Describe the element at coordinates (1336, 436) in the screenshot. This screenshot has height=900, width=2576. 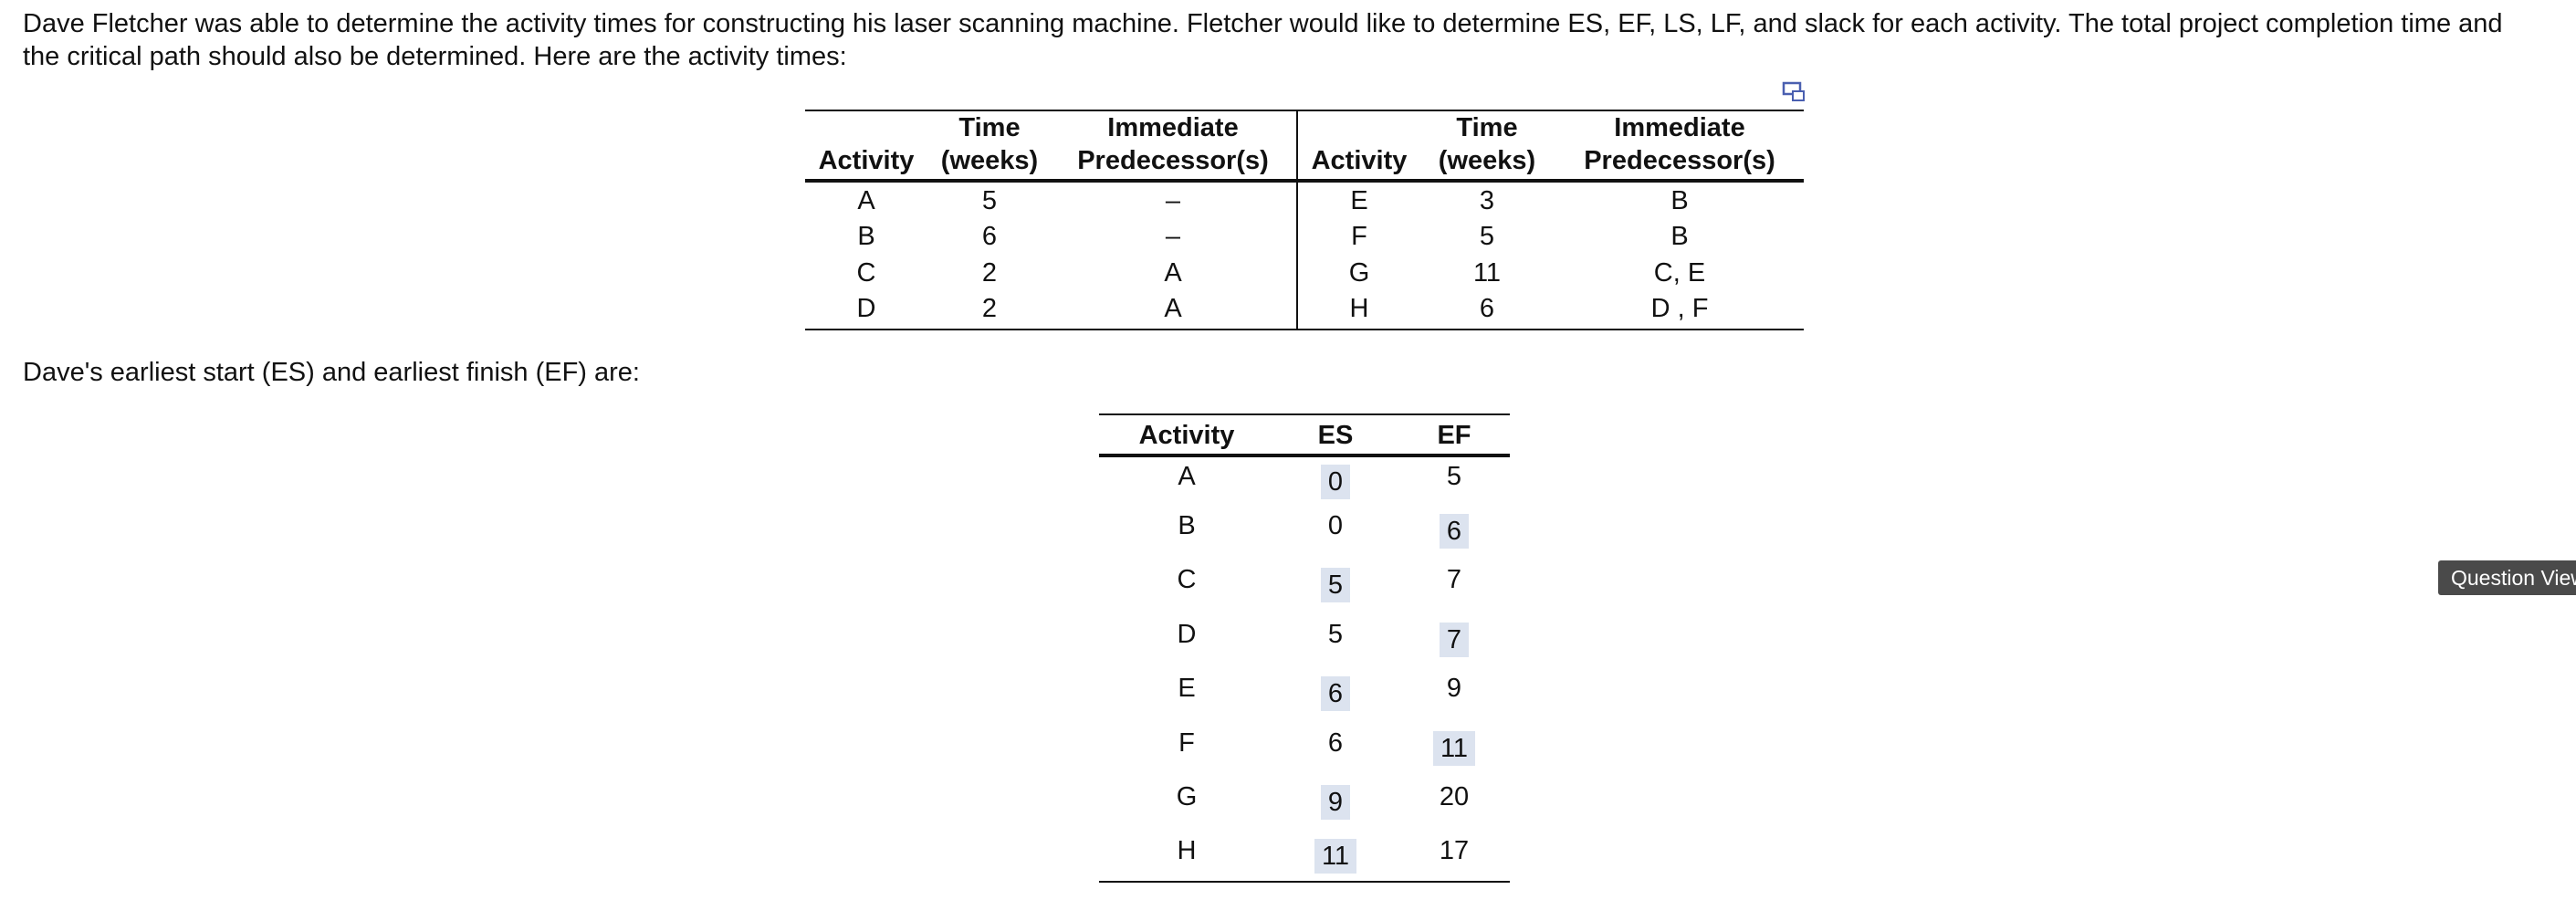
I see `column-header: ES` at that location.